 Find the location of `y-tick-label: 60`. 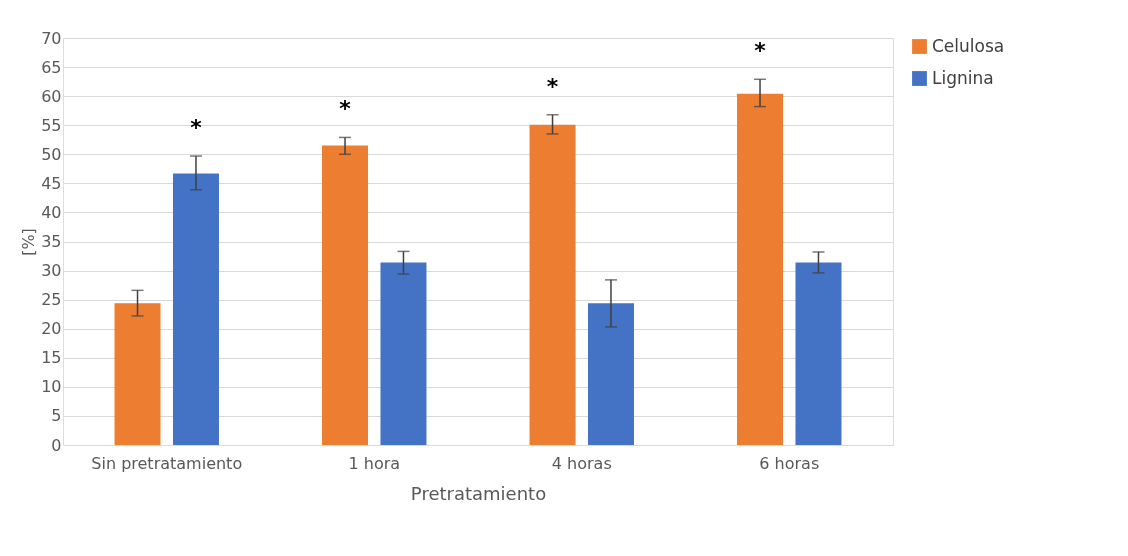

y-tick-label: 60 is located at coordinates (51, 96).